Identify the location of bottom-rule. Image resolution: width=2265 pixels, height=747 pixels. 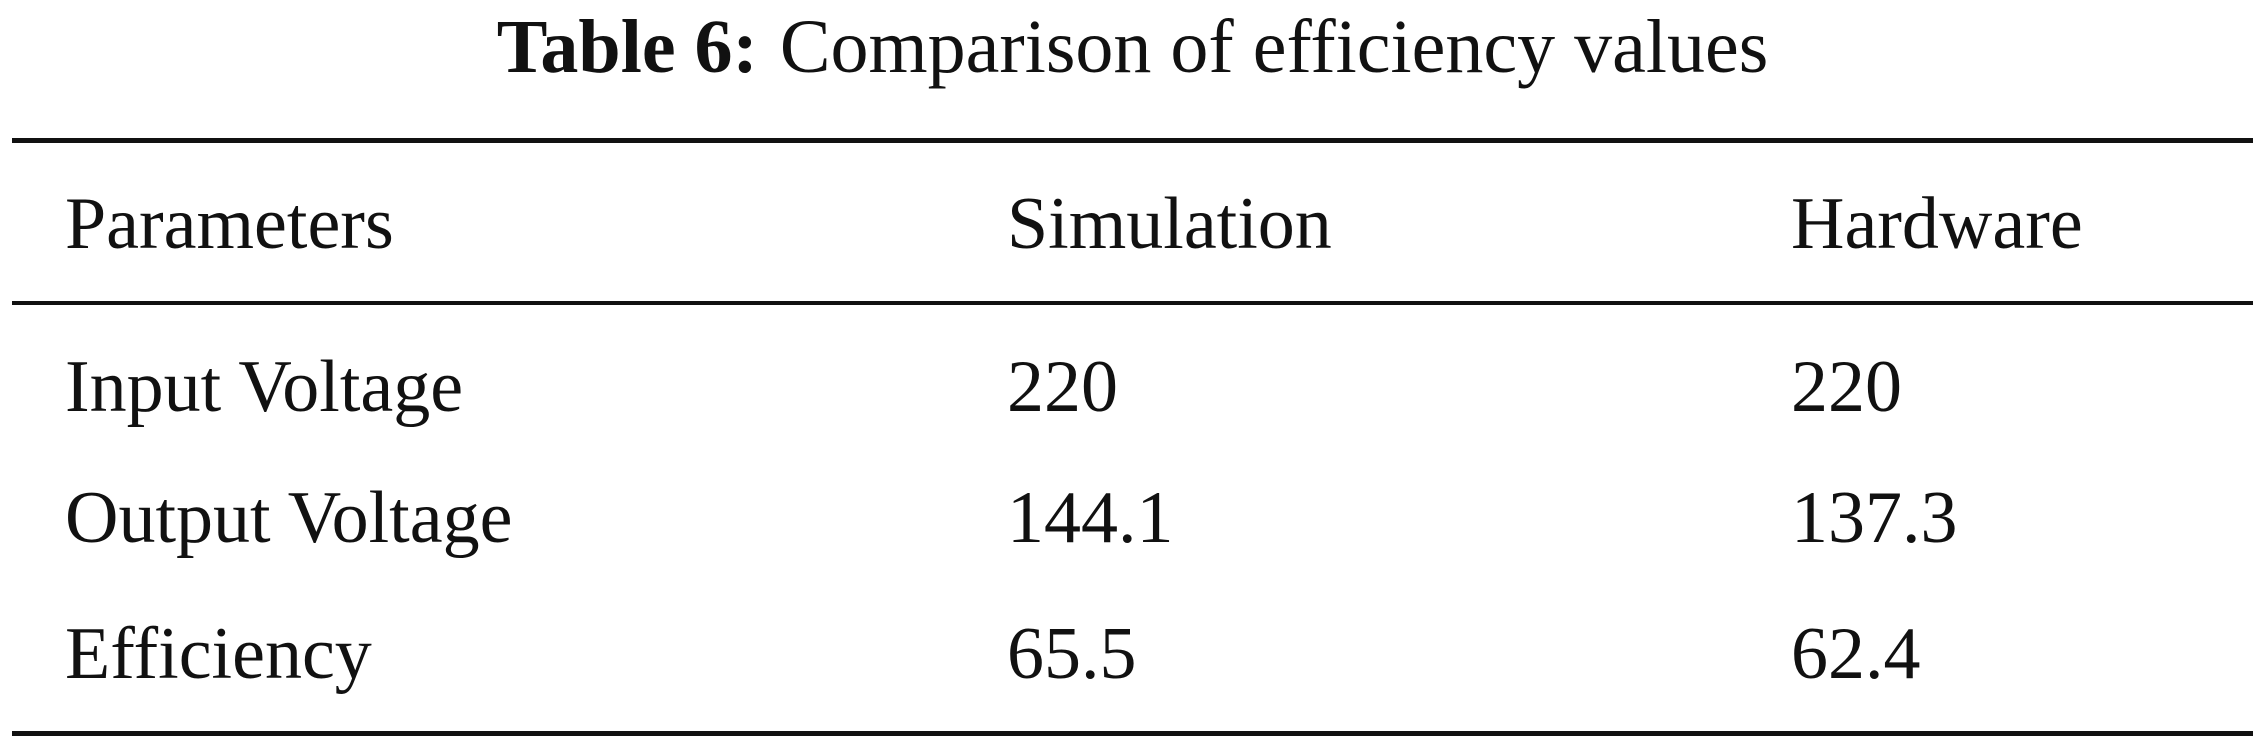
(1132, 733).